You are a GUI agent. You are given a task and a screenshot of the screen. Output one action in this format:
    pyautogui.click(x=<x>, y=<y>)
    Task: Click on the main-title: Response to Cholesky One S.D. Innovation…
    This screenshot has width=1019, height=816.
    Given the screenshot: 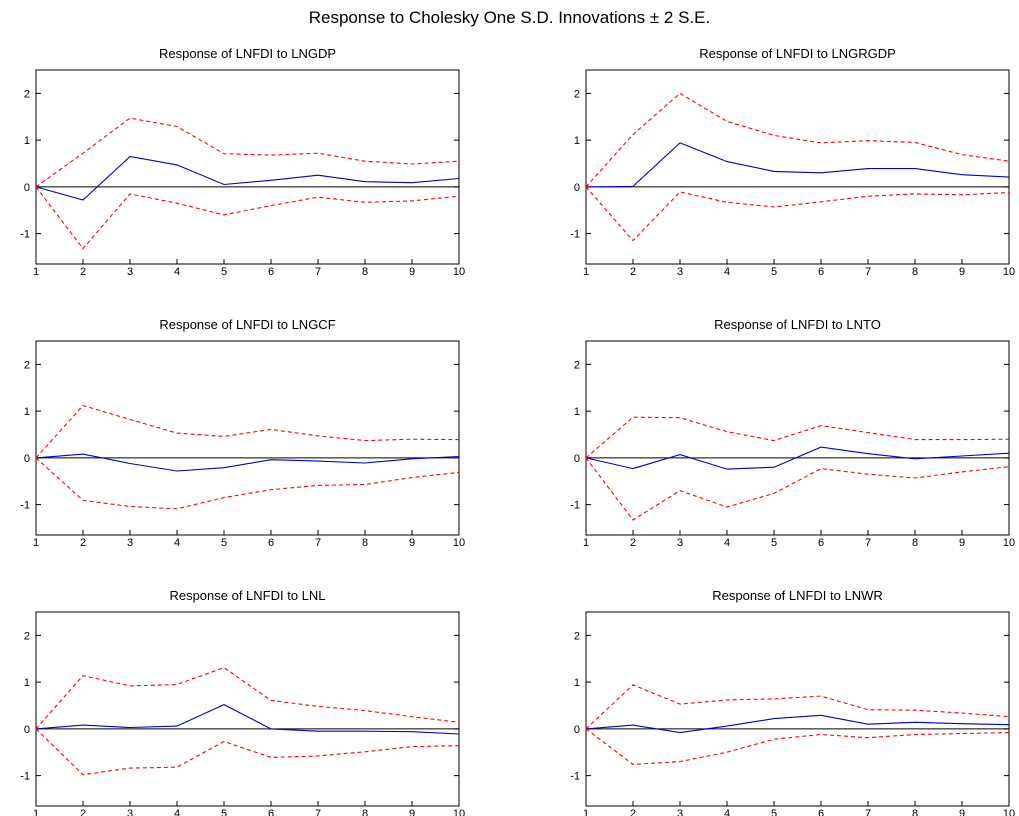 What is the action you would take?
    pyautogui.click(x=509, y=17)
    